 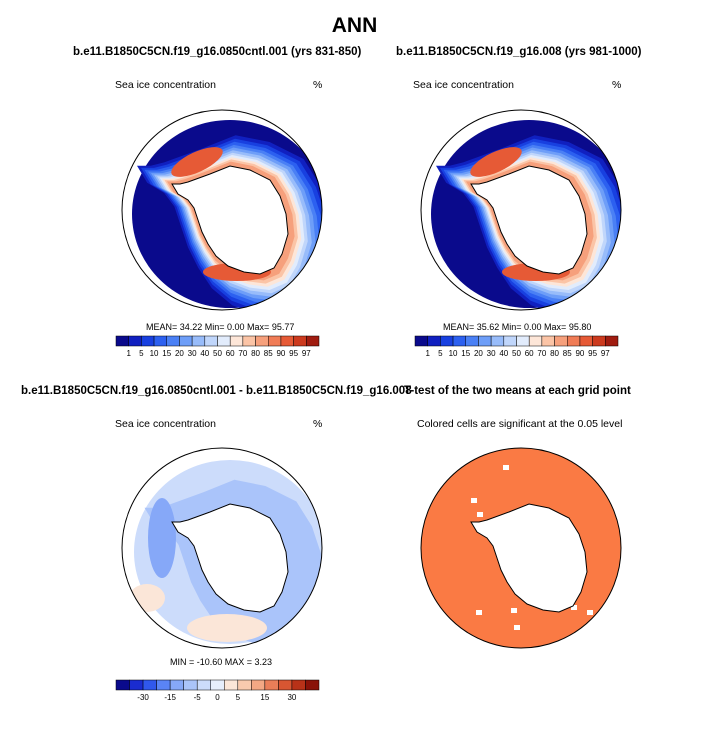 I want to click on colorbar-label: 95, so click(x=593, y=353).